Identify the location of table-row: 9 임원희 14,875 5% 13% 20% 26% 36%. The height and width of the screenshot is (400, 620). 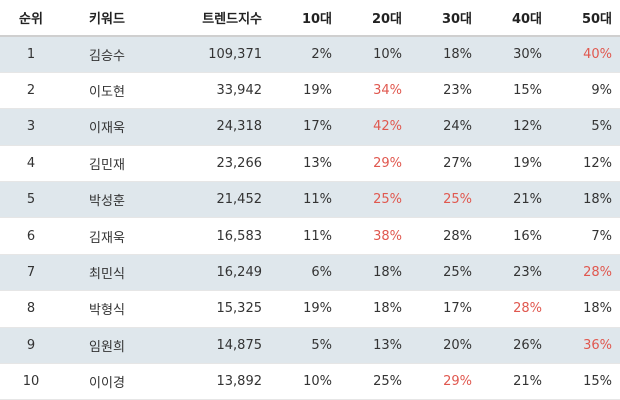
(310, 346).